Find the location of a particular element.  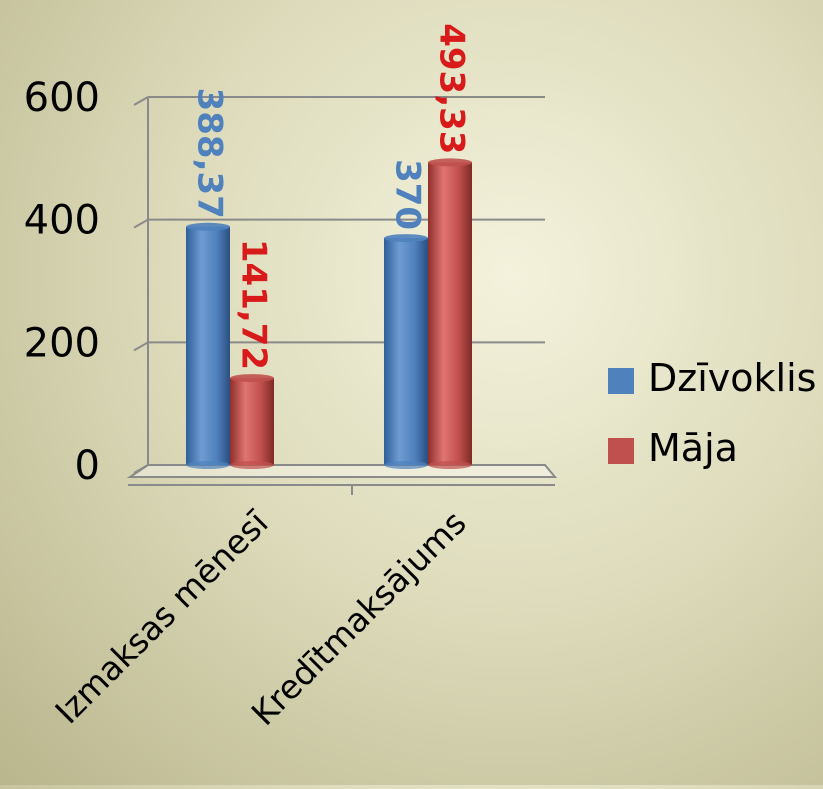

data-label: 141,72 is located at coordinates (254, 304).